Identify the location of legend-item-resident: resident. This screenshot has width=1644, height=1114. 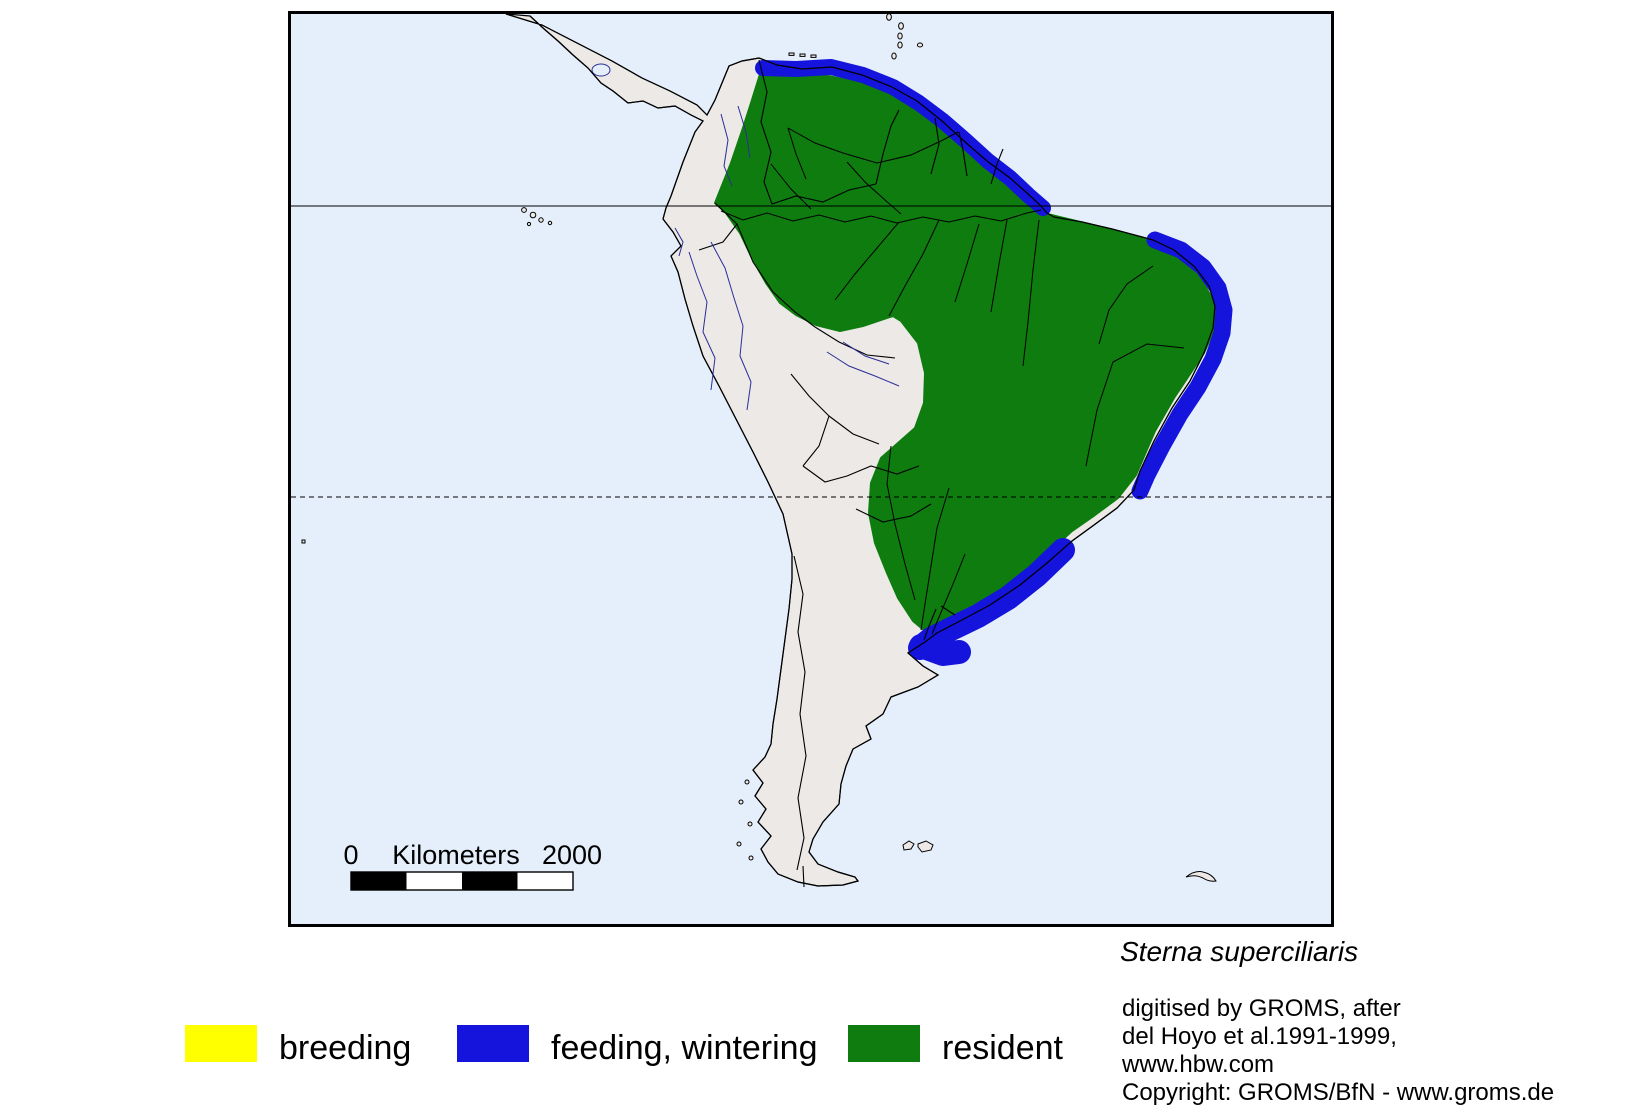
(955, 1046).